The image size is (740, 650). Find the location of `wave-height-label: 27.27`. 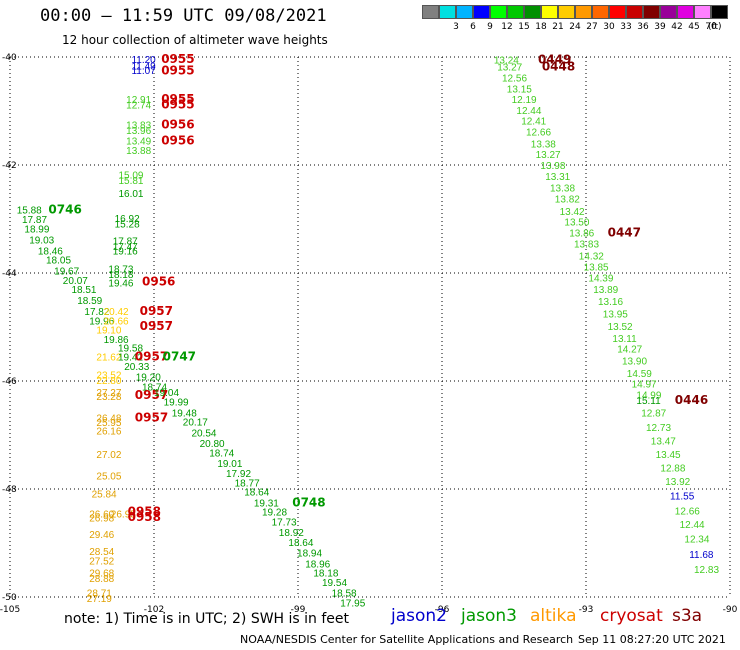

wave-height-label: 27.27 is located at coordinates (108, 393).